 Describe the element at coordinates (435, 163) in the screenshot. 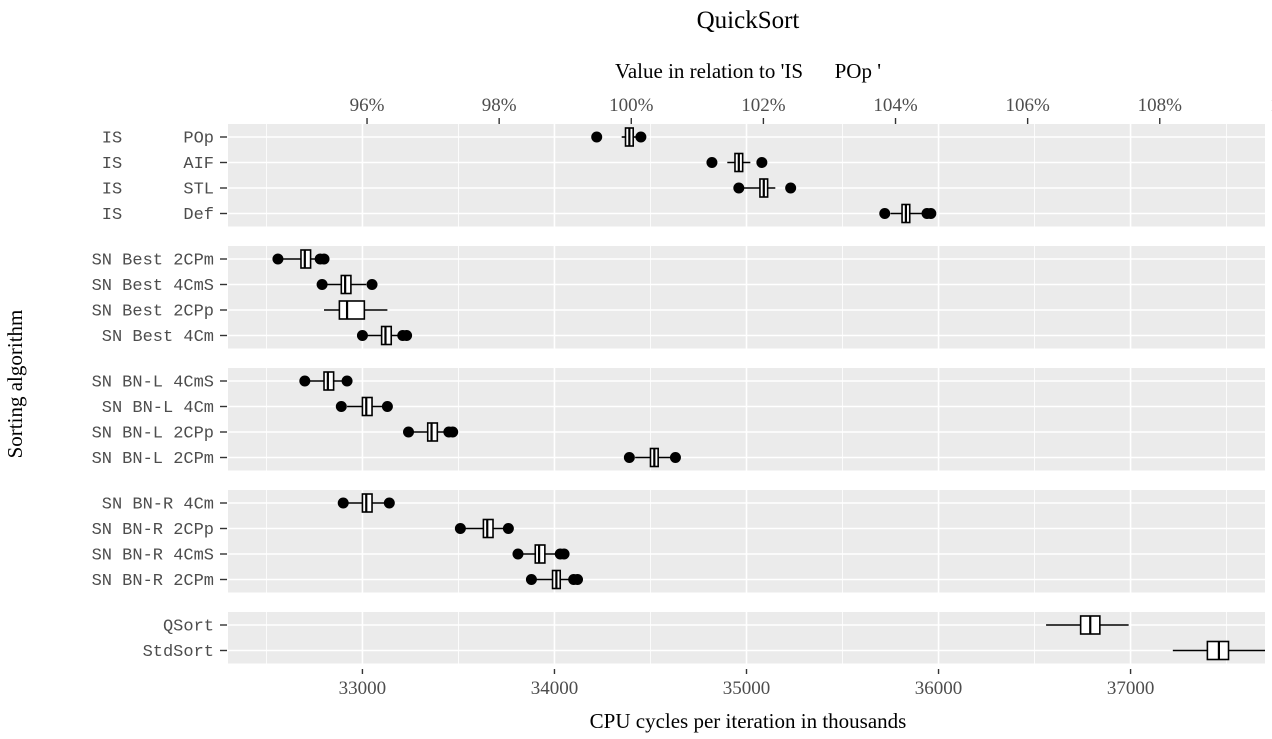

I see `box-row: IS AIF` at that location.